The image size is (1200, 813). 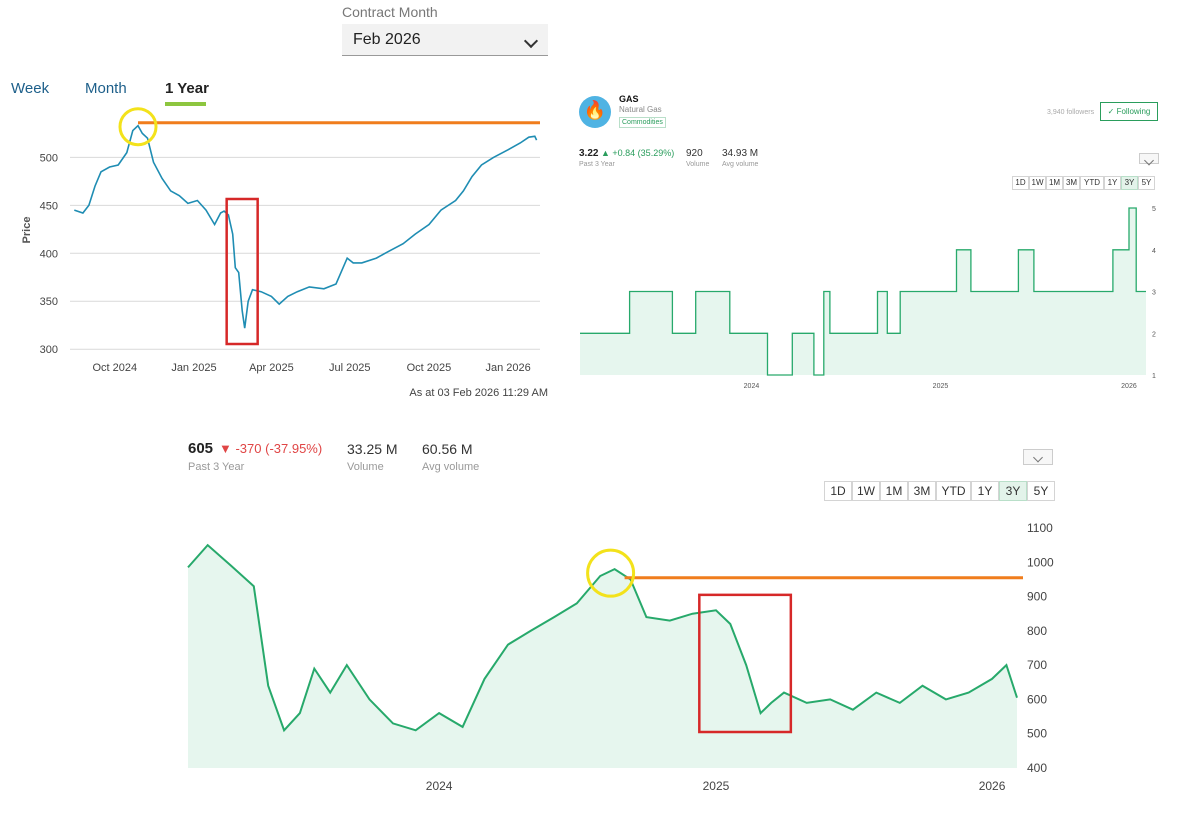 What do you see at coordinates (589, 153) in the screenshot?
I see `gas-price: 3.22` at bounding box center [589, 153].